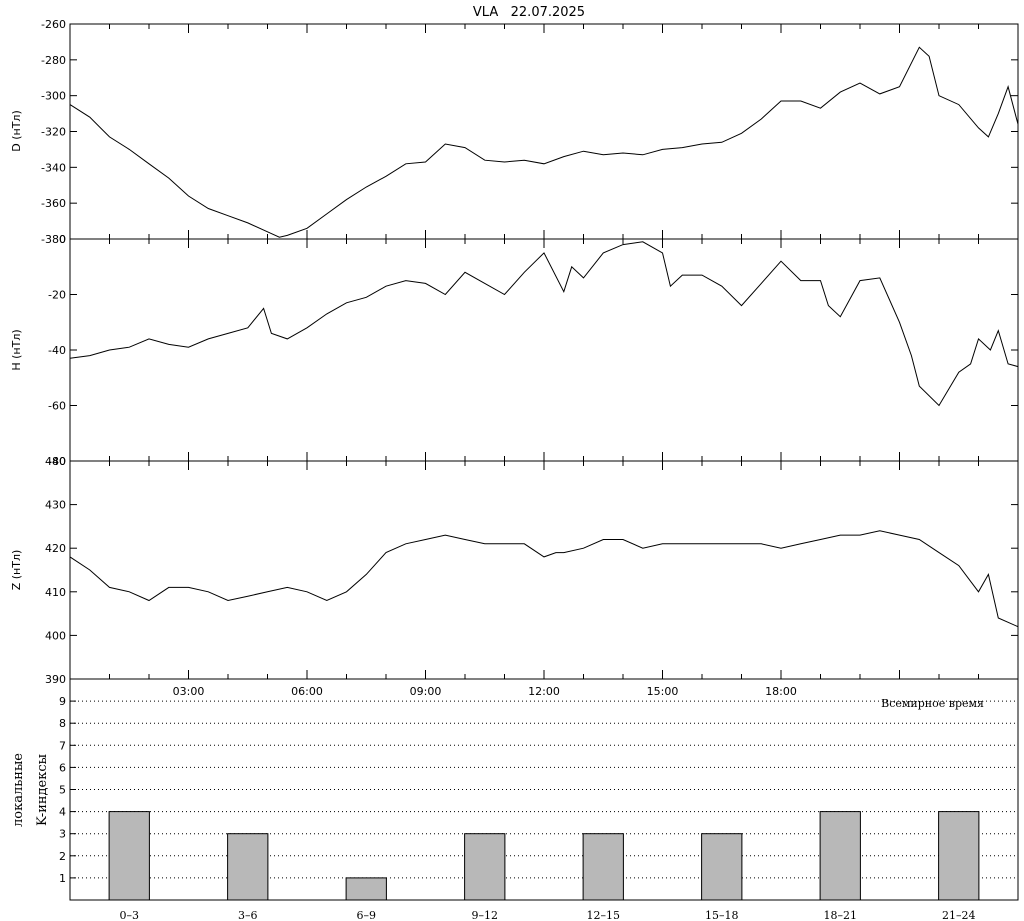 The width and height of the screenshot is (1024, 921). I want to click on x-tick-label: 03:00, so click(189, 691).